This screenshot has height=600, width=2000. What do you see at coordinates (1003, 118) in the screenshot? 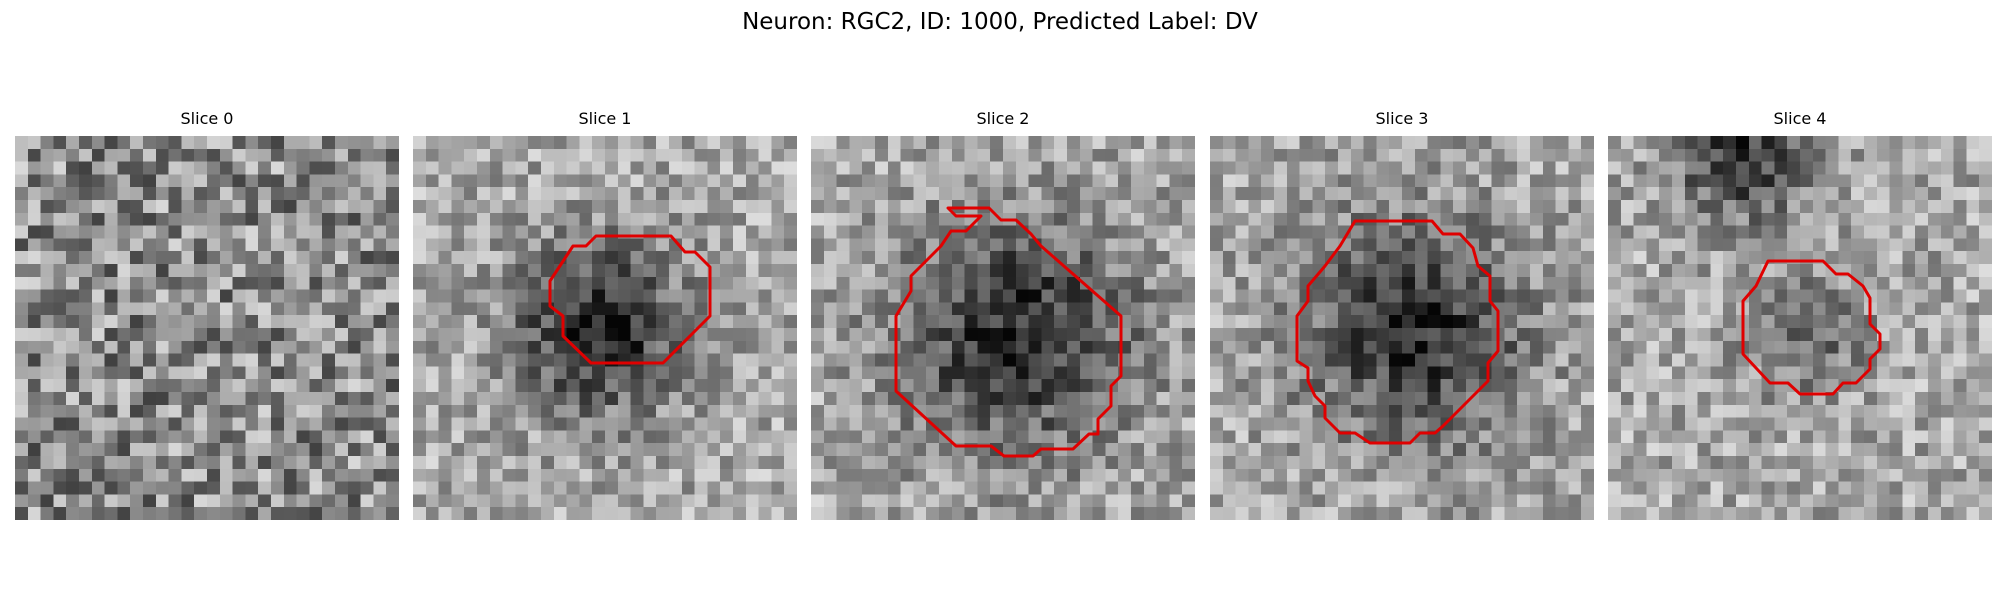
I see `slice-title-2: Slice 2` at bounding box center [1003, 118].